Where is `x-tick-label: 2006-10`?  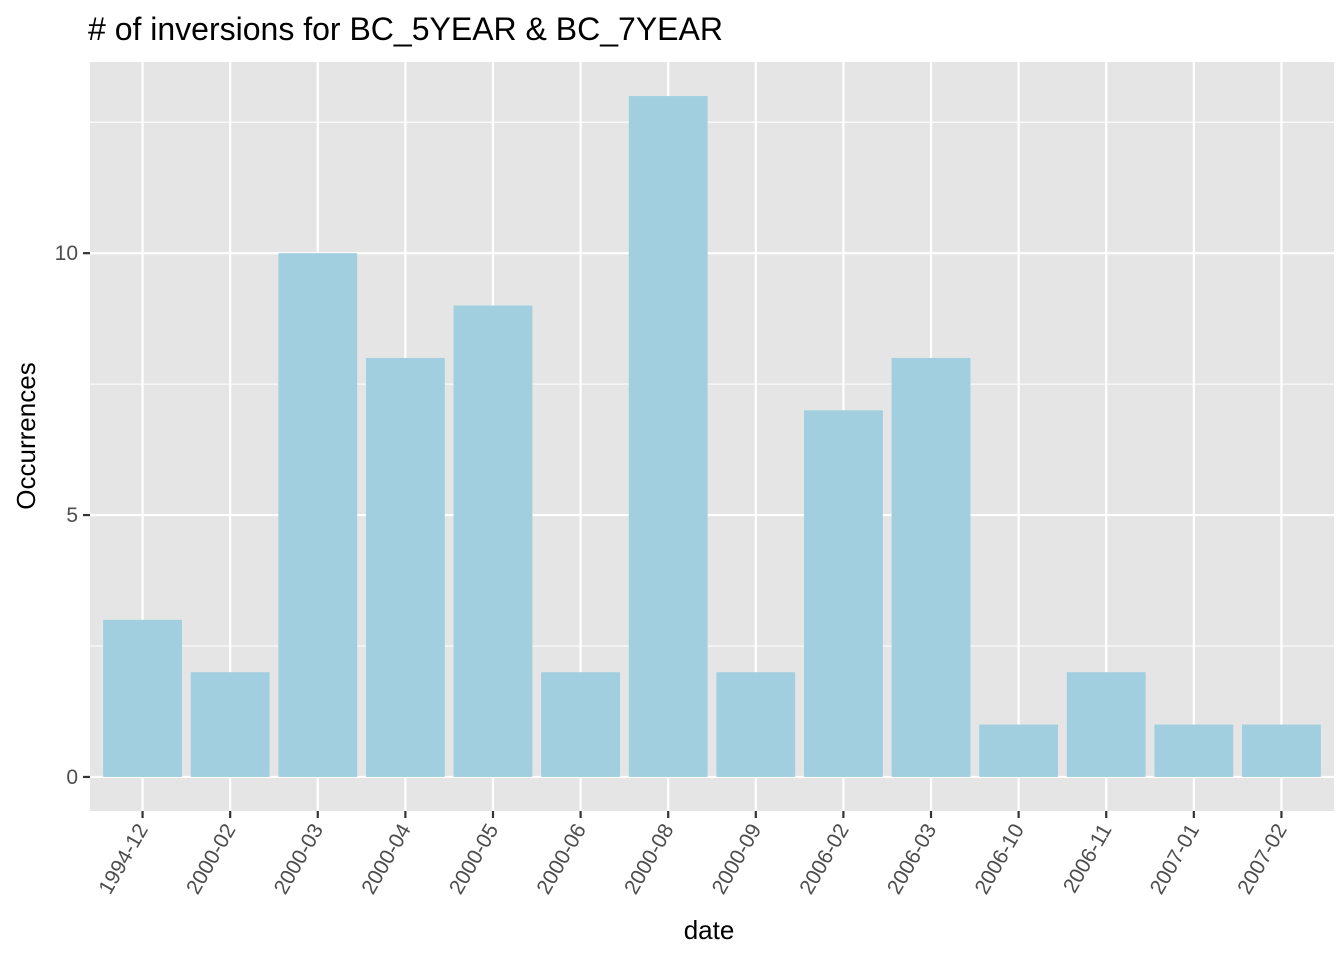
x-tick-label: 2006-10 is located at coordinates (999, 859).